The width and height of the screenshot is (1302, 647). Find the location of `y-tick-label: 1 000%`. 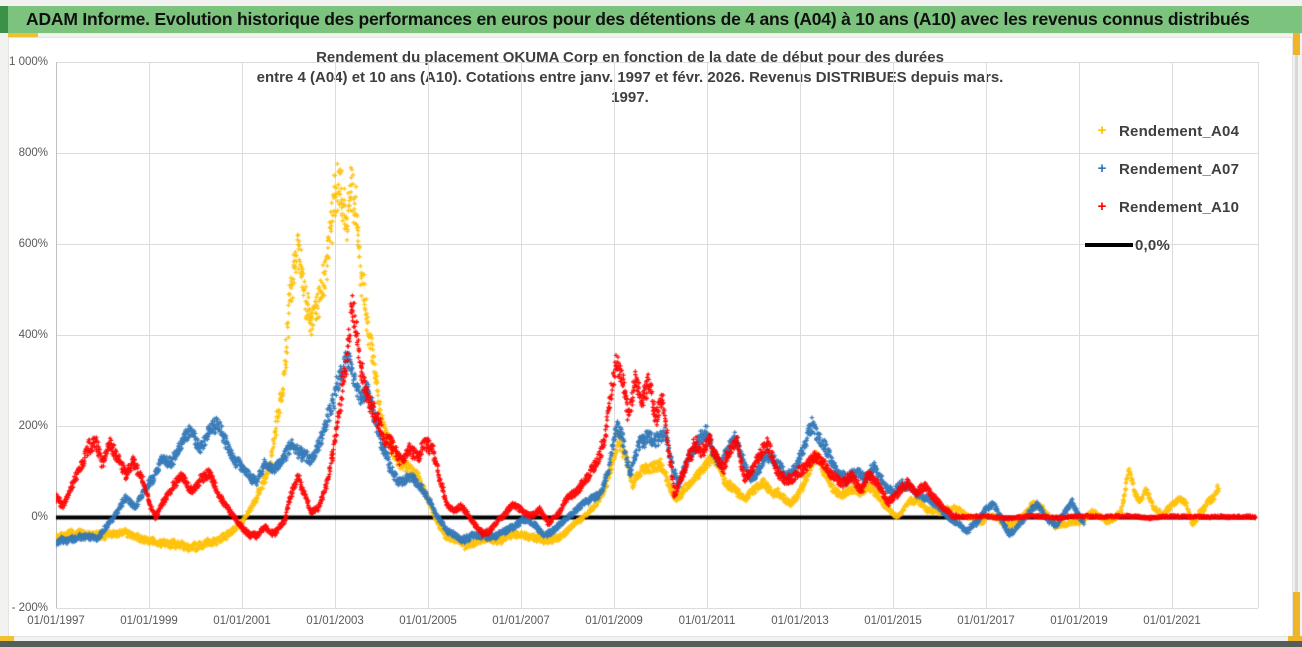

y-tick-label: 1 000% is located at coordinates (28, 62).